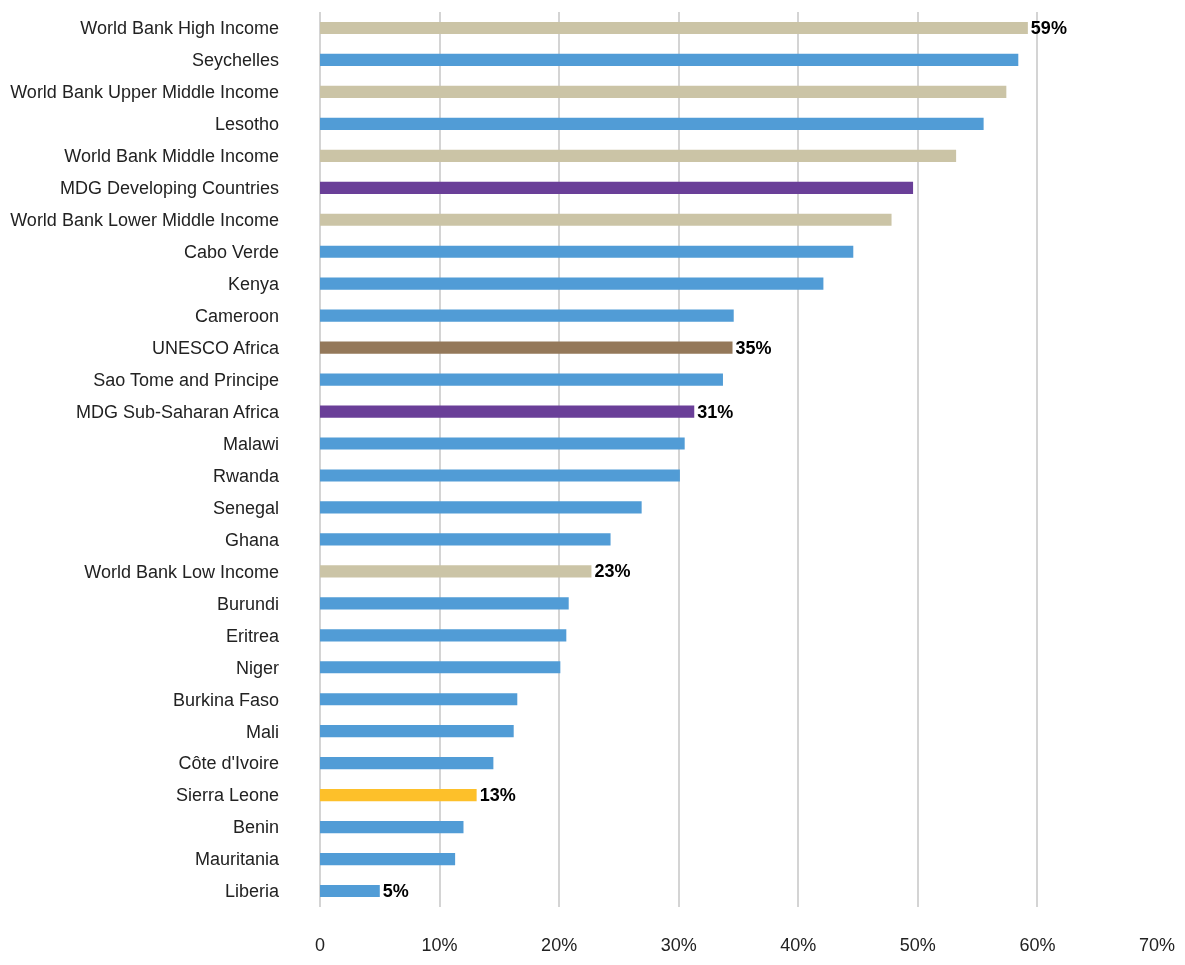 The image size is (1185, 965). What do you see at coordinates (247, 603) in the screenshot?
I see `y-tick-label: Burundi` at bounding box center [247, 603].